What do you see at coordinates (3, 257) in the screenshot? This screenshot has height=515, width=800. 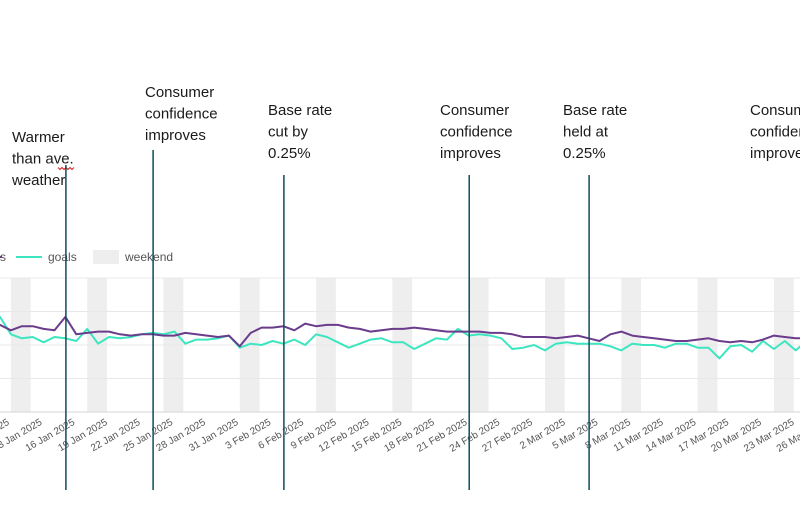 I see `legend-label-s: s` at bounding box center [3, 257].